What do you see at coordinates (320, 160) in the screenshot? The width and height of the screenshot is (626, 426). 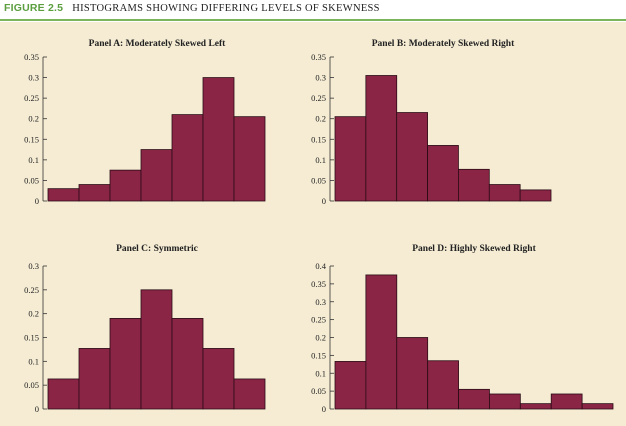 I see `panel-b-y-tick-label: 0.1` at bounding box center [320, 160].